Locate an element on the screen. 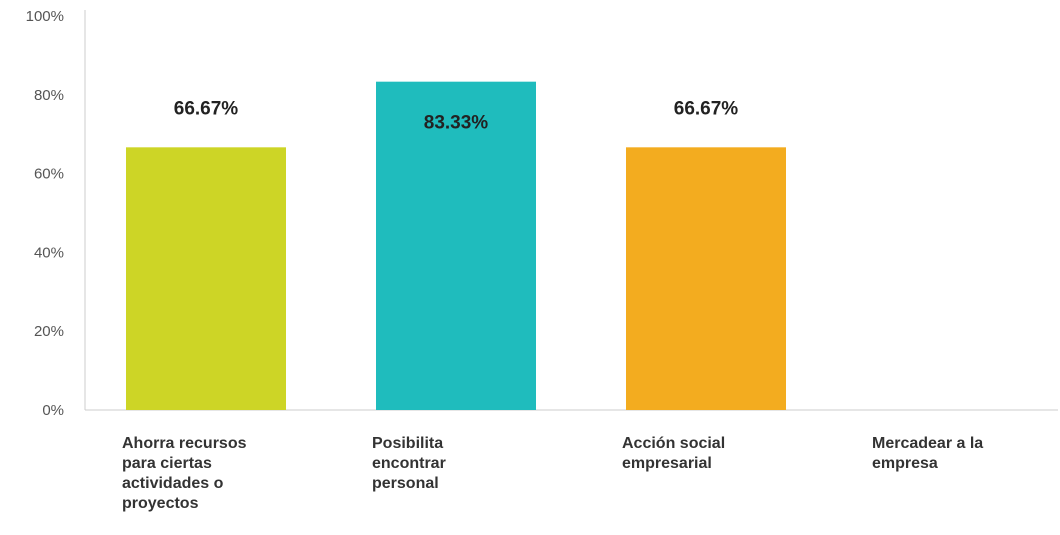 This screenshot has height=535, width=1060. x-category-label-line: Mercadear a la is located at coordinates (962, 444).